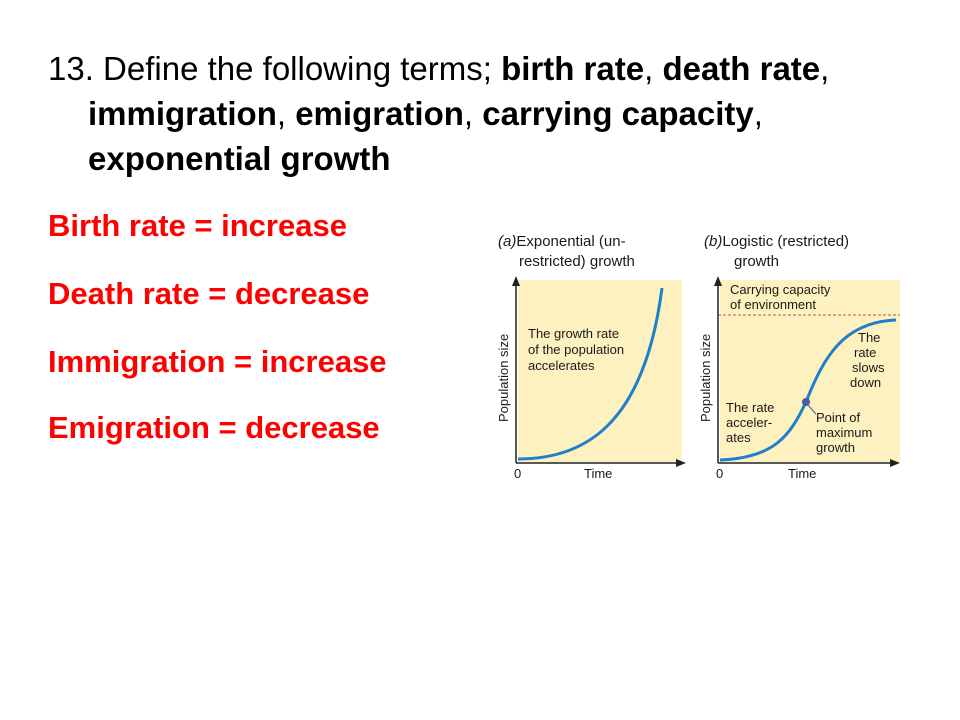 This screenshot has width=960, height=720. Describe the element at coordinates (780, 289) in the screenshot. I see `capacity-label-line1: Carrying capacity` at that location.